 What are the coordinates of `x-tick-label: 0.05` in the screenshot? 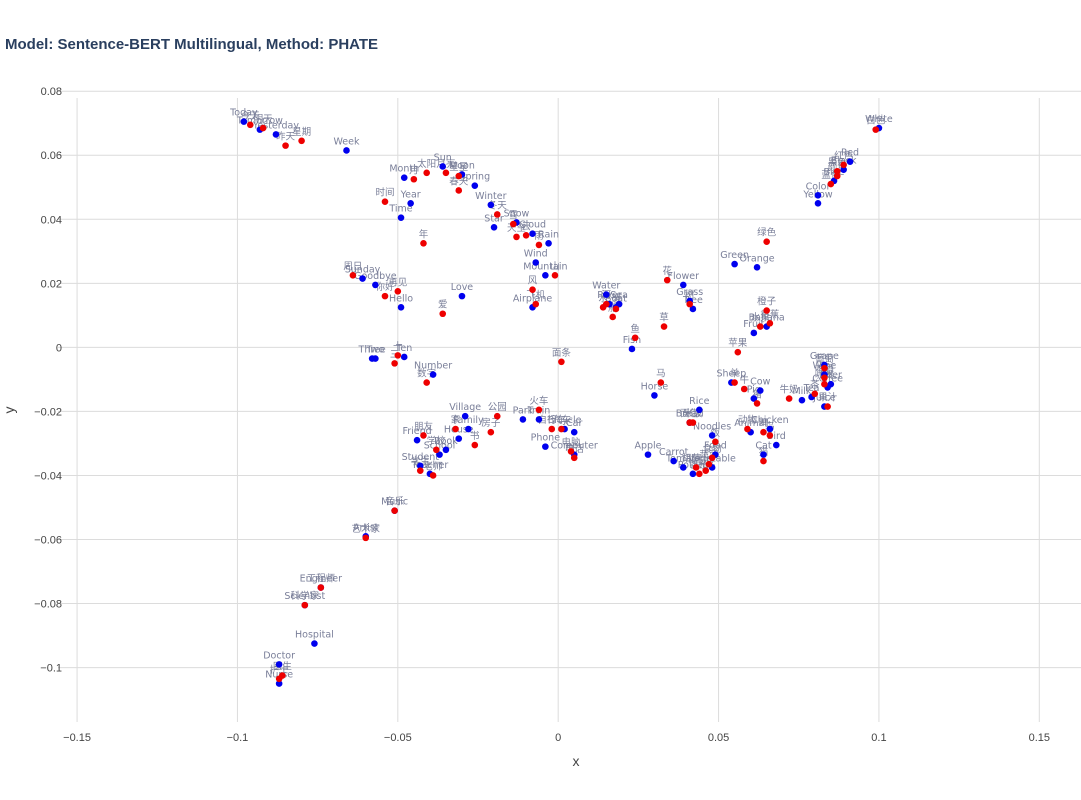 It's located at (718, 738).